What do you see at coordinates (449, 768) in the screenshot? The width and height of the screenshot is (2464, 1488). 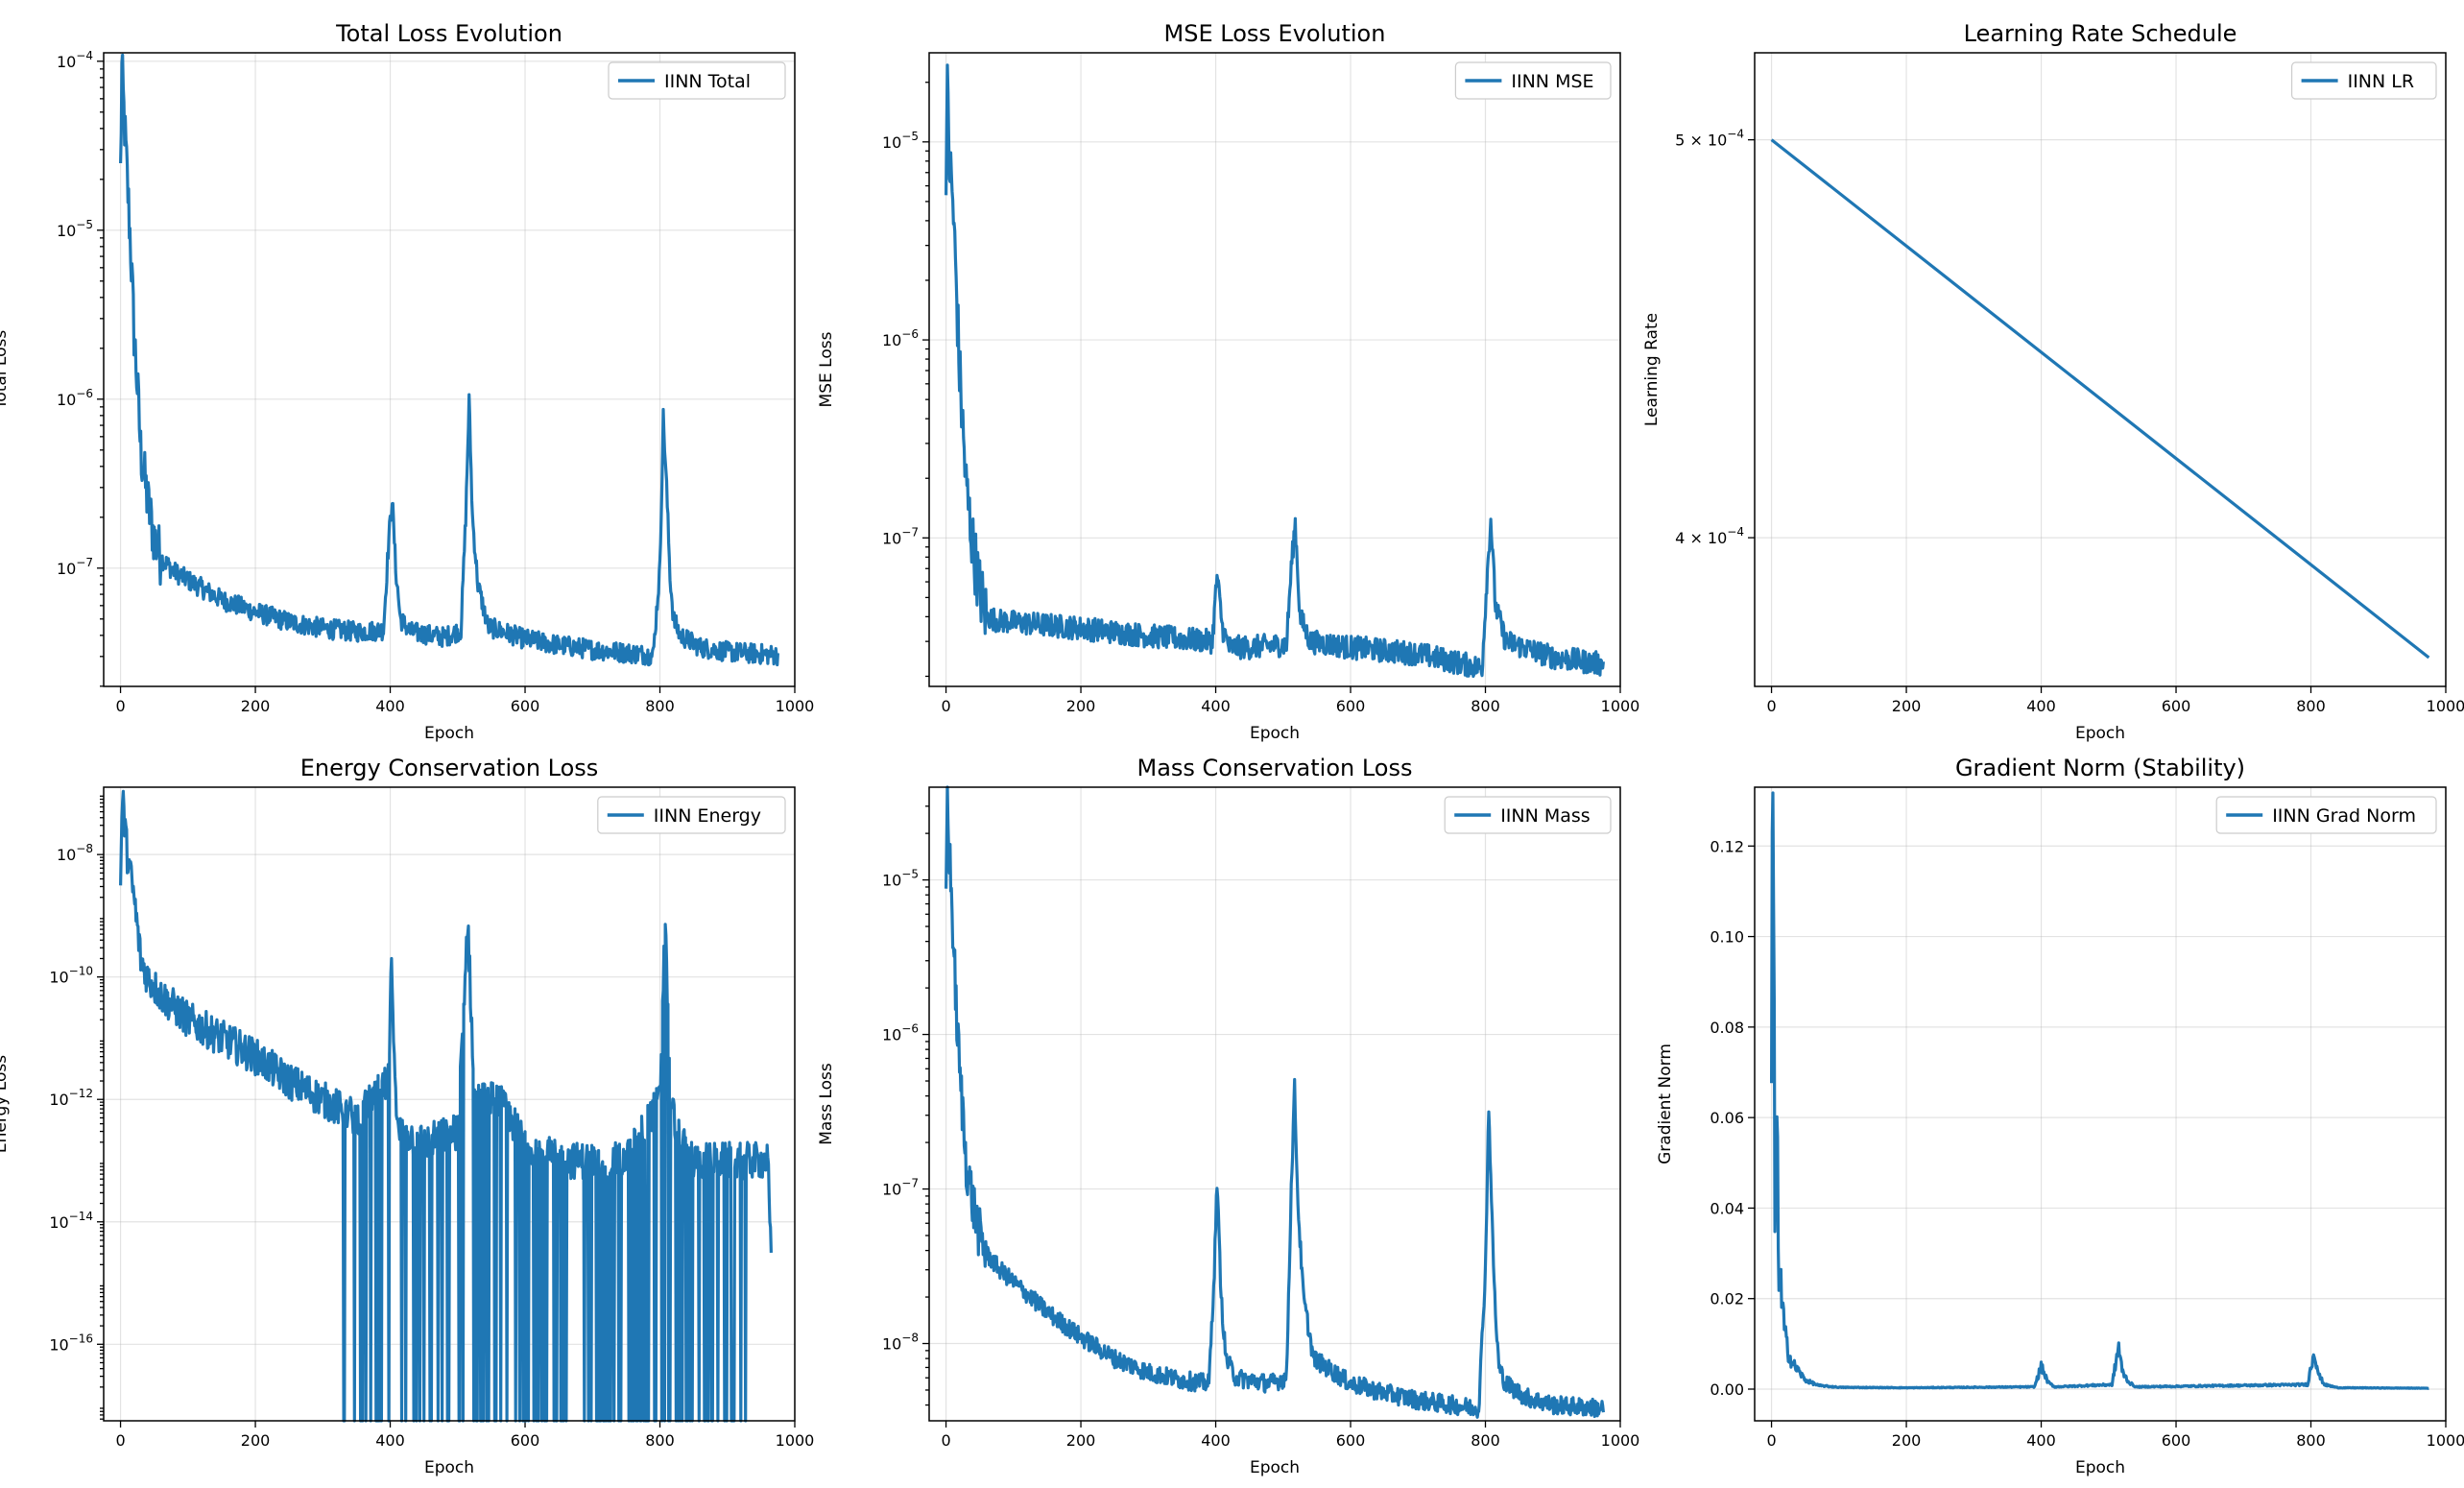 I see `chart-title: Energy Conservation Loss` at bounding box center [449, 768].